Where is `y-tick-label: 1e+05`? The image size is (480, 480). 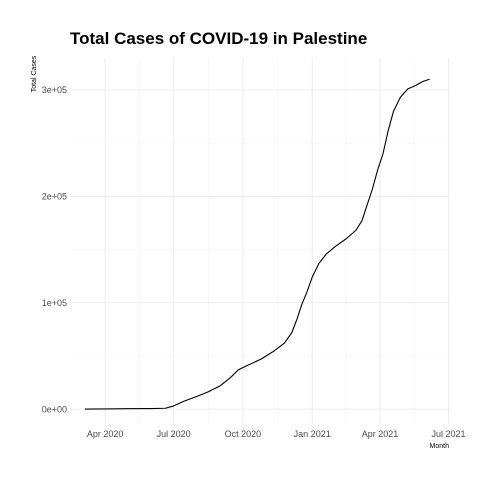
y-tick-label: 1e+05 is located at coordinates (54, 303).